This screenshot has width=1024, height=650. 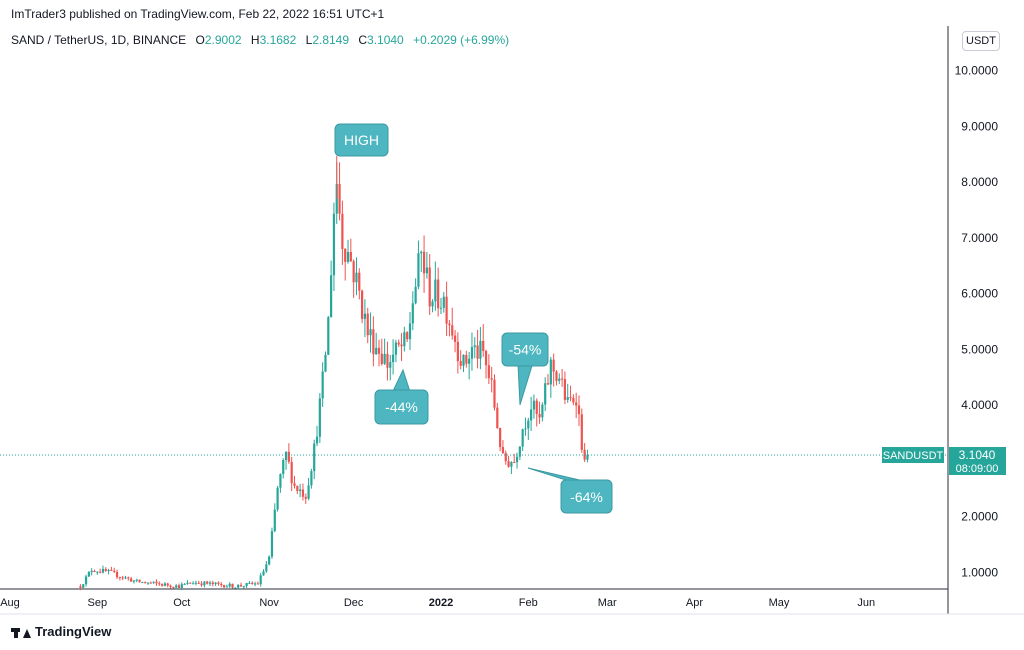 What do you see at coordinates (98, 603) in the screenshot?
I see `x-tick-label: Sep` at bounding box center [98, 603].